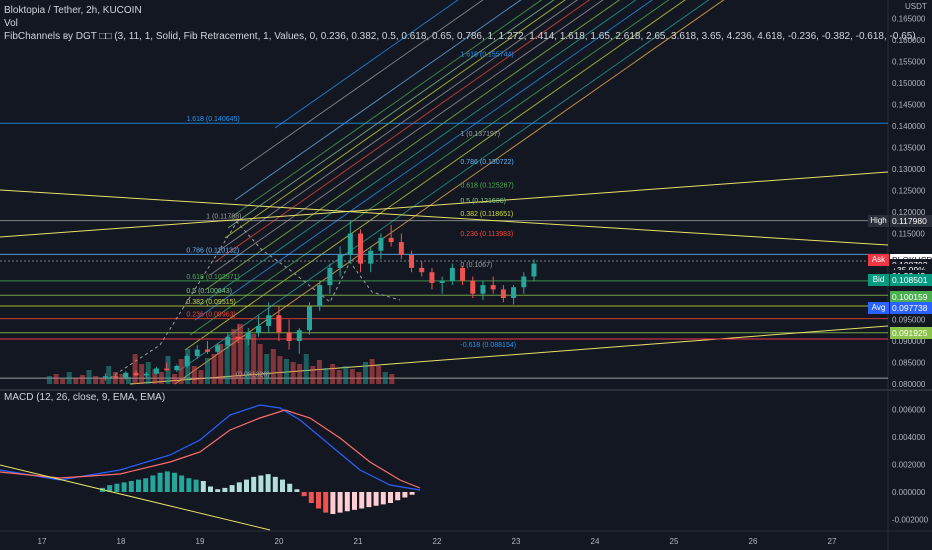 The width and height of the screenshot is (932, 550). What do you see at coordinates (73, 10) in the screenshot?
I see `symbol-title: Bloktopia / Tether, 2h, KUCOIN` at bounding box center [73, 10].